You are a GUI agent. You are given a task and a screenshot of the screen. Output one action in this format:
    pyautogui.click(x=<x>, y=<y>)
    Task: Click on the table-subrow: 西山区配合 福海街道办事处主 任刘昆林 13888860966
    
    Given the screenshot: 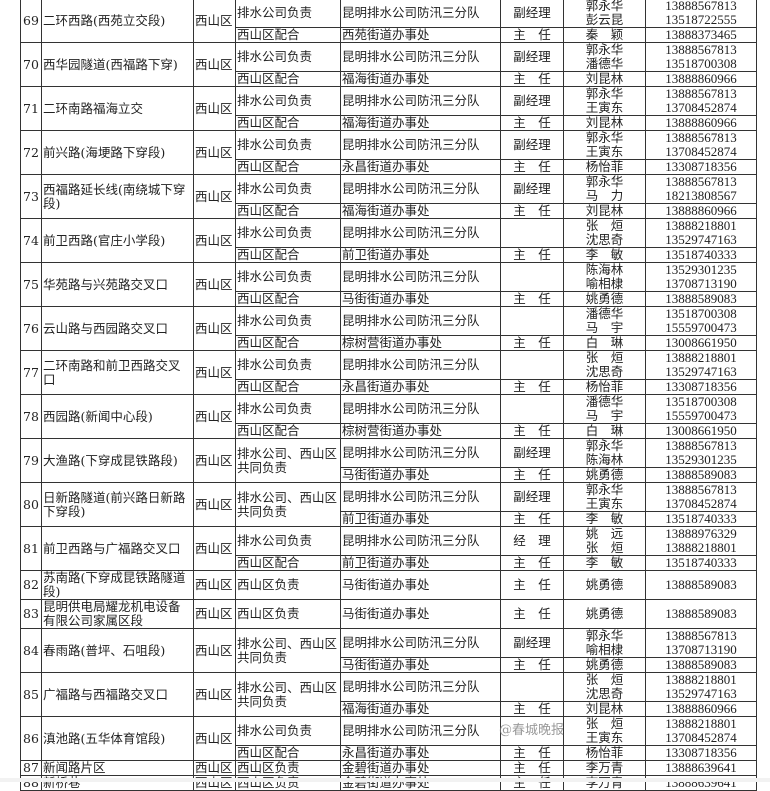 What is the action you would take?
    pyautogui.click(x=389, y=79)
    